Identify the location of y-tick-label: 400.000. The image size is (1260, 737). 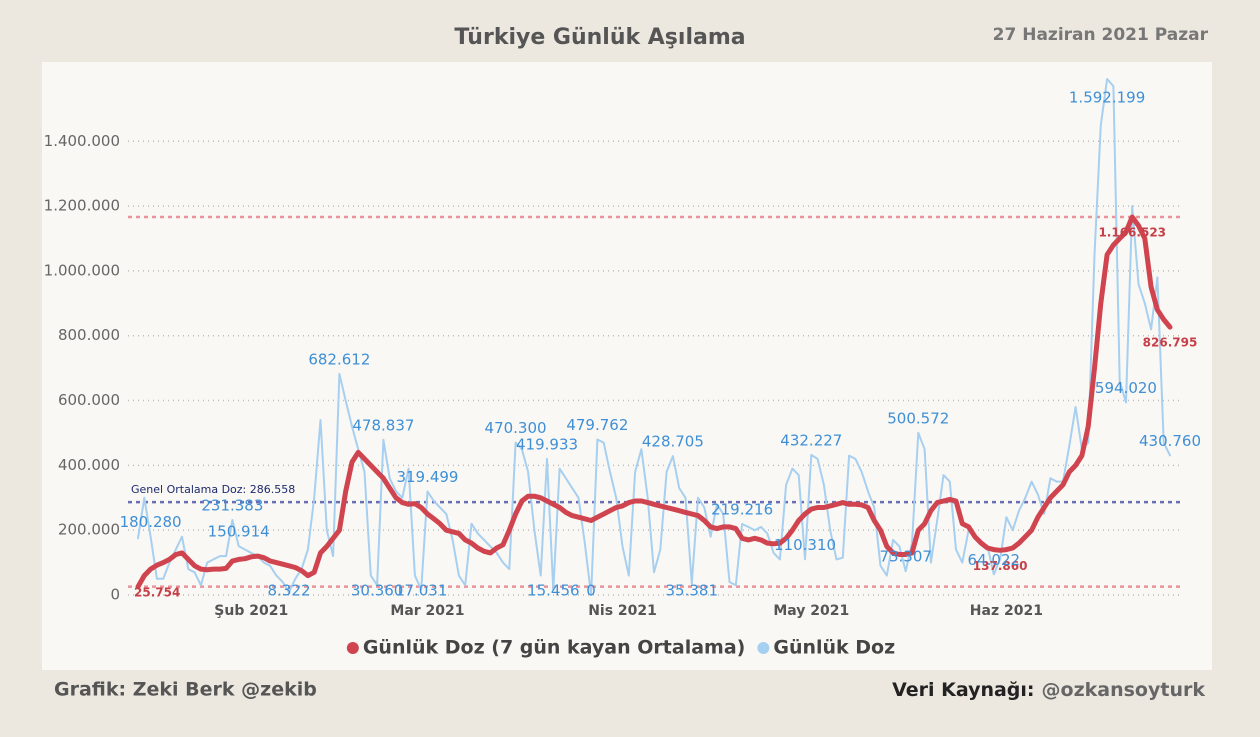
(89, 465).